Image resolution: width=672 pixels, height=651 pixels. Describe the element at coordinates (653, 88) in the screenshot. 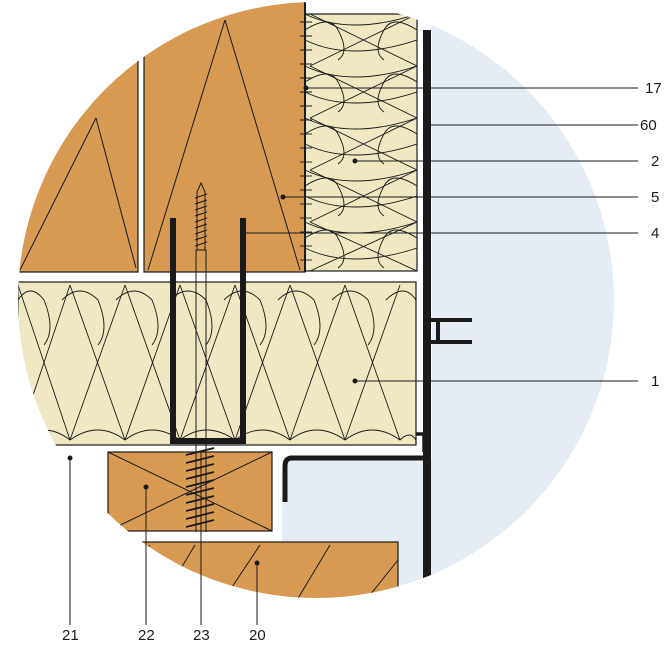

I see `label-17: 17` at that location.